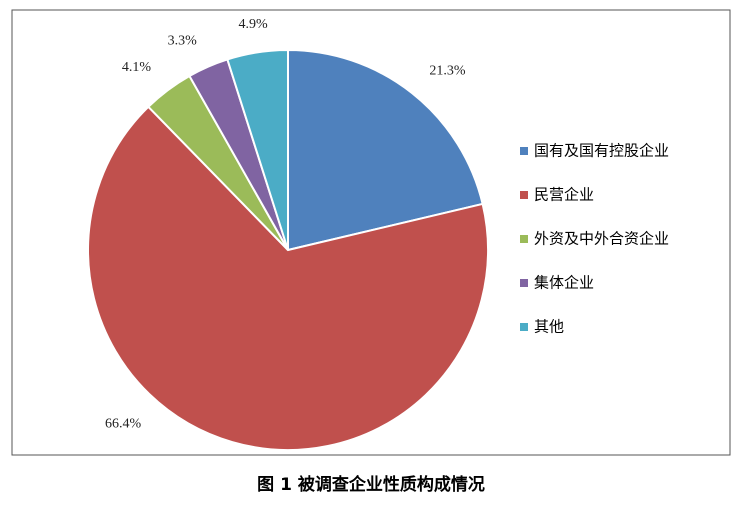 This screenshot has width=743, height=516. Describe the element at coordinates (549, 327) in the screenshot. I see `legend-label: 其他` at that location.